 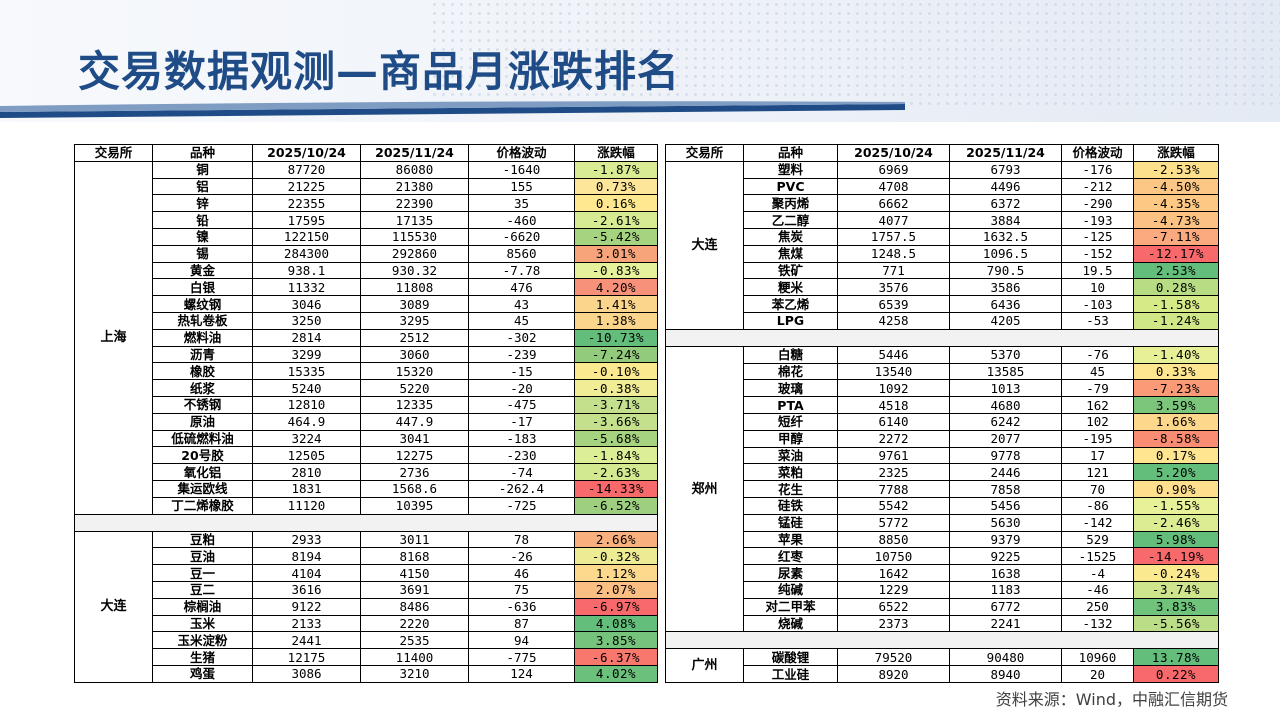 I want to click on price-end-cell: 447.9, so click(x=414, y=421).